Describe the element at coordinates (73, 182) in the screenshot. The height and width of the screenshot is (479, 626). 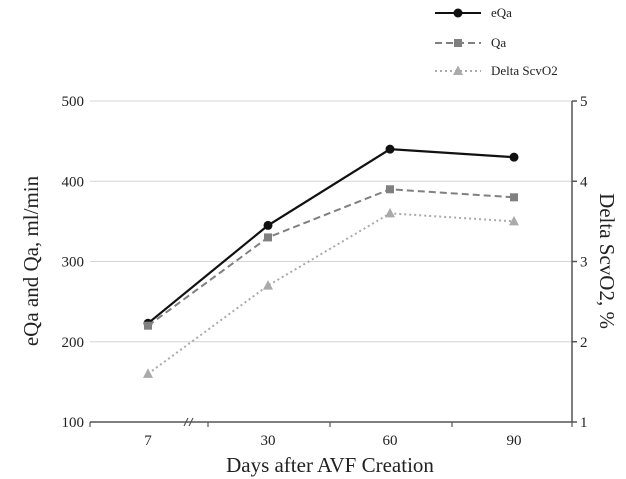
I see `y-tick-label: 400` at that location.